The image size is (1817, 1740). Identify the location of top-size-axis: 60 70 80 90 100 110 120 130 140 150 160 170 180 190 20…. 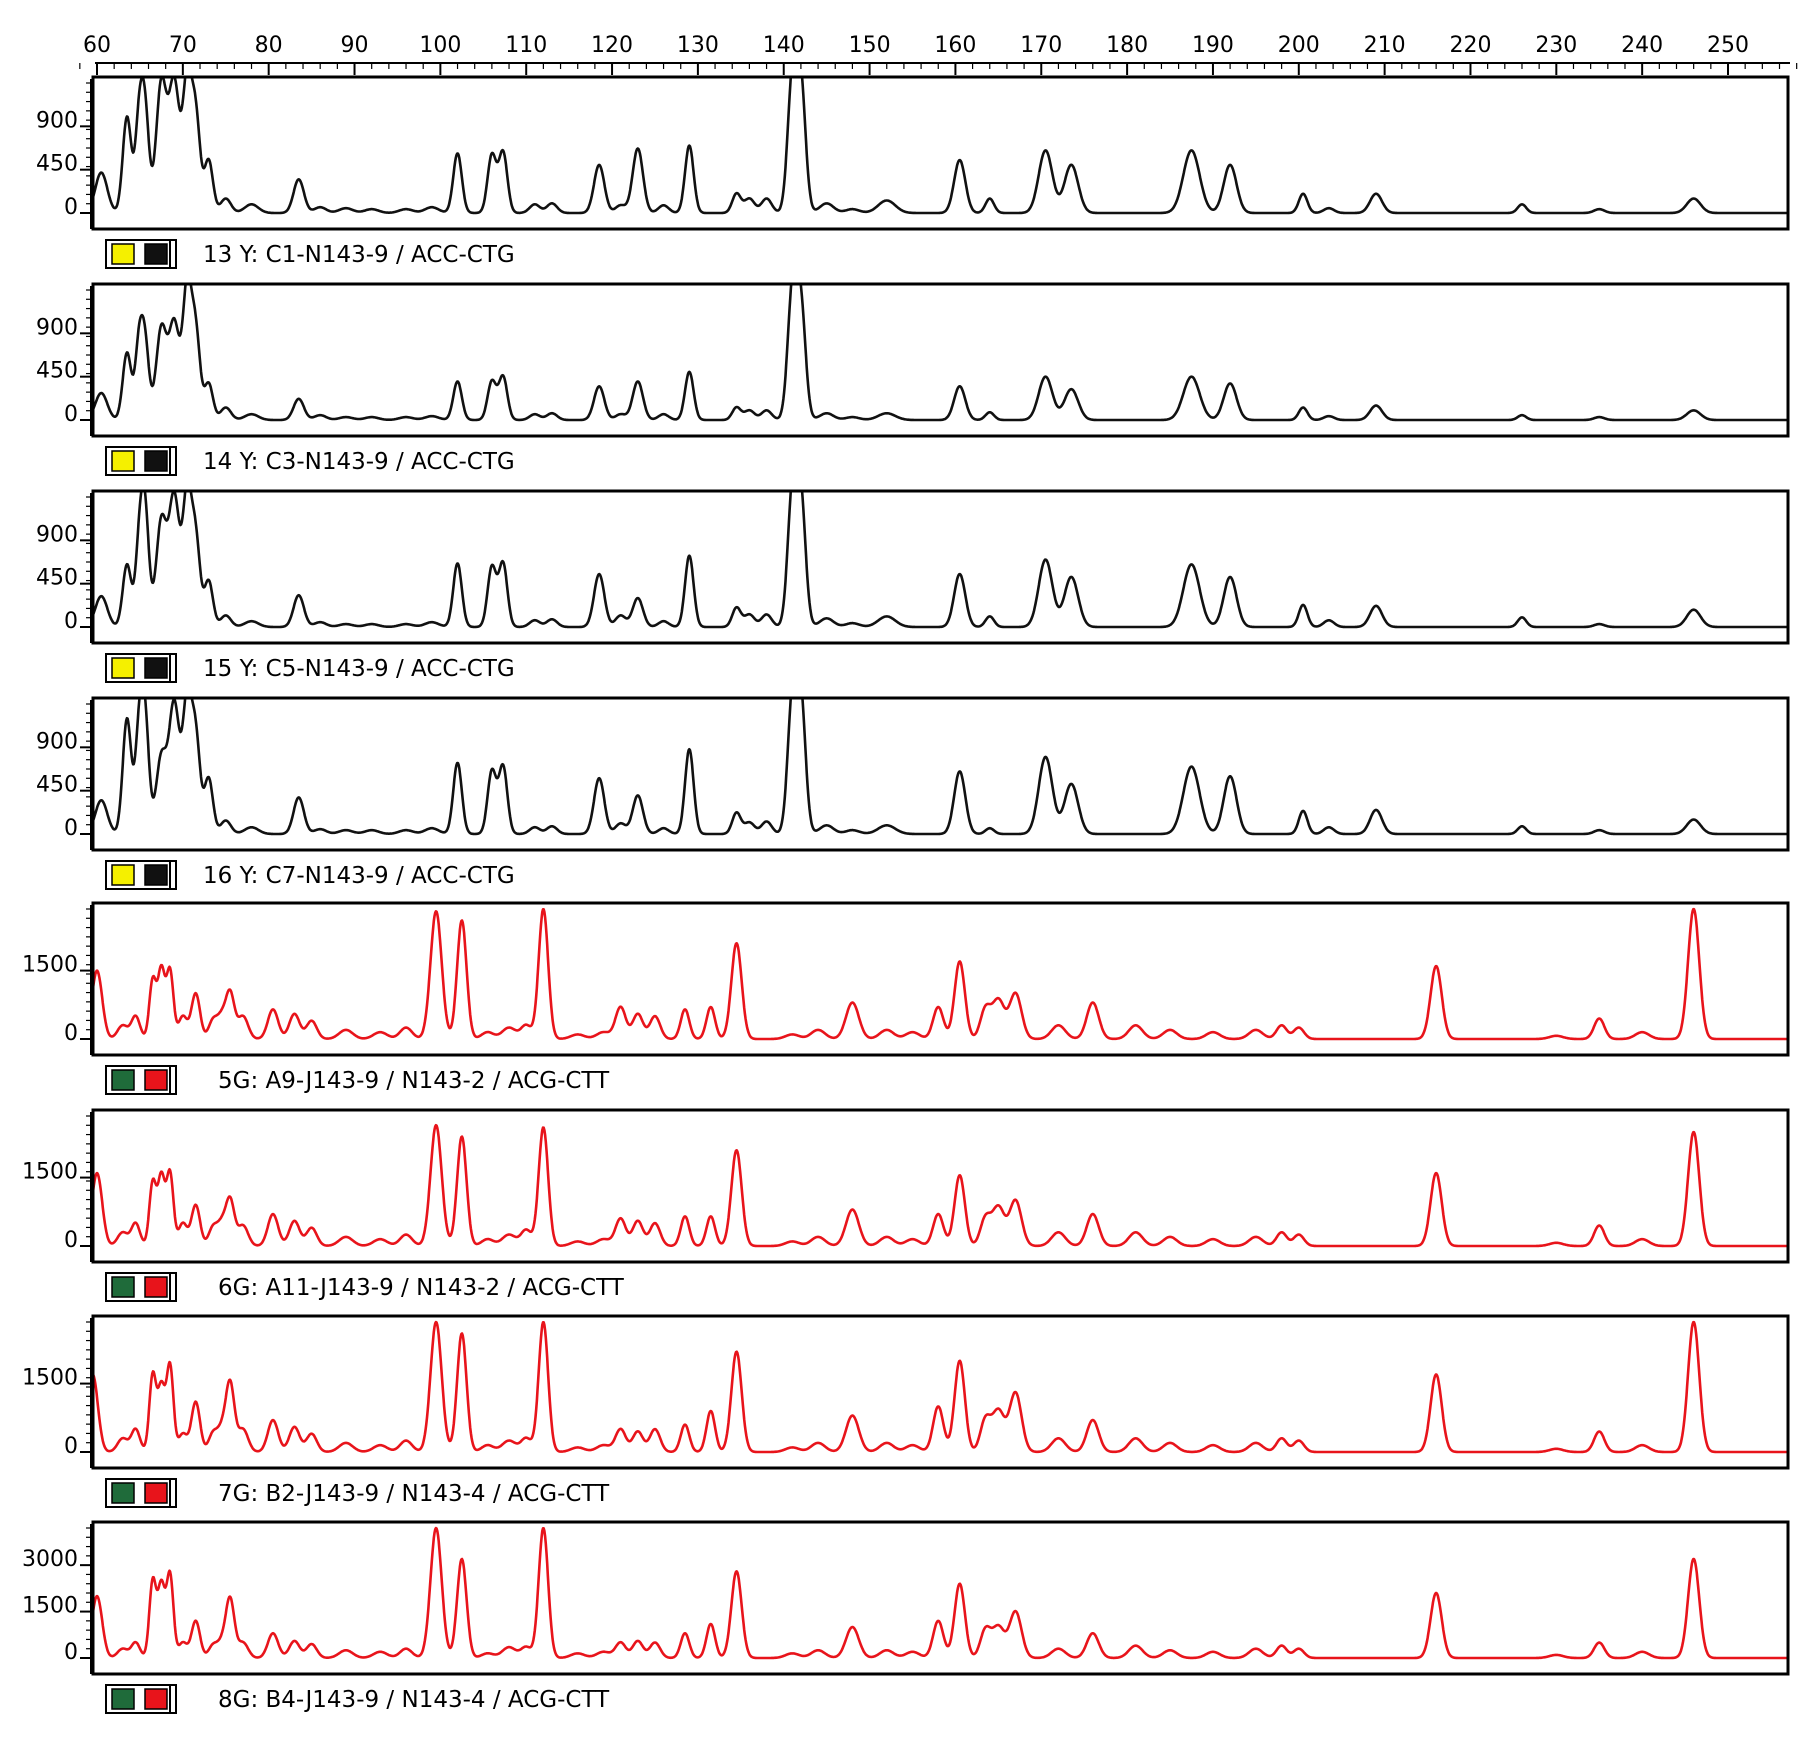
(938, 54).